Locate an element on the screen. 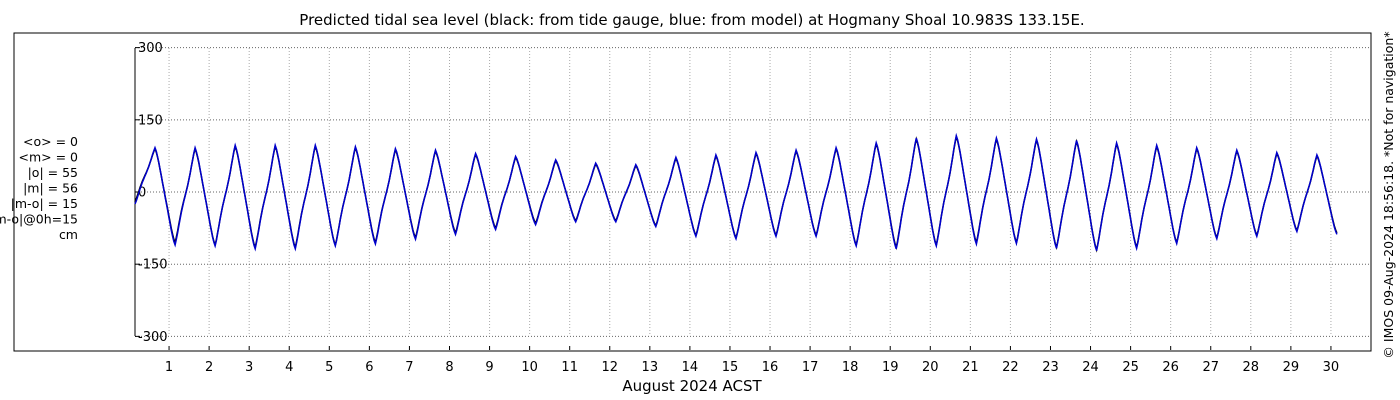 The width and height of the screenshot is (1400, 400). x-tick-label: 6 is located at coordinates (369, 367).